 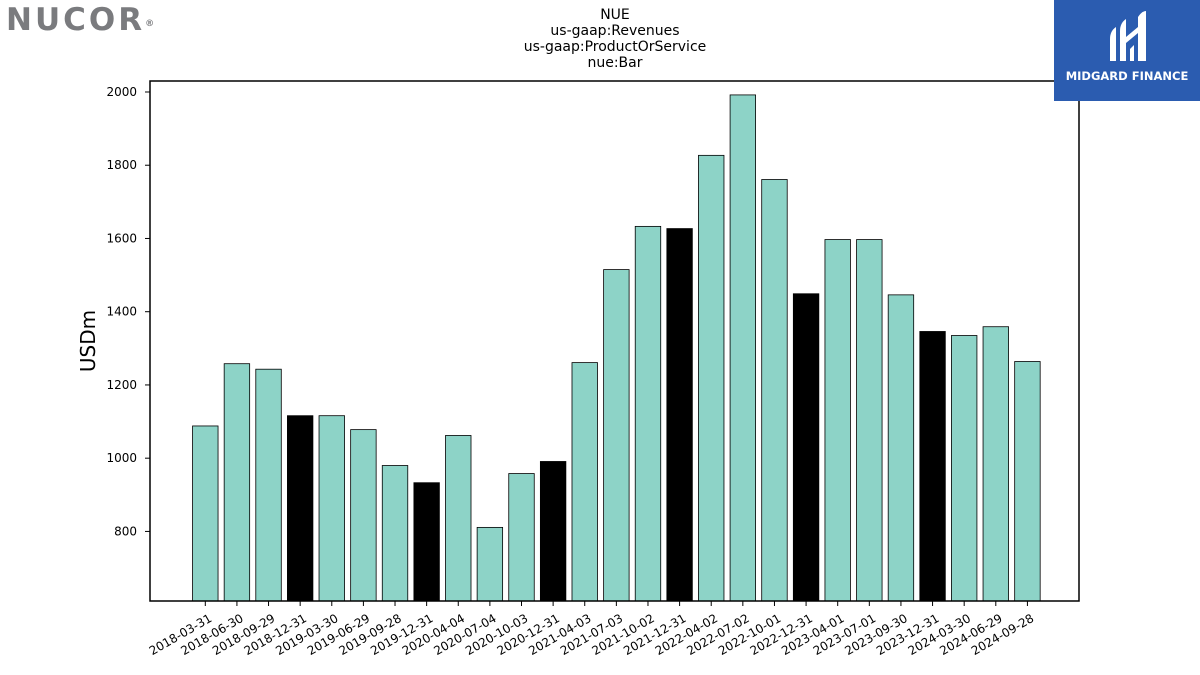 I want to click on y-tick-label: 800, so click(x=125, y=531).